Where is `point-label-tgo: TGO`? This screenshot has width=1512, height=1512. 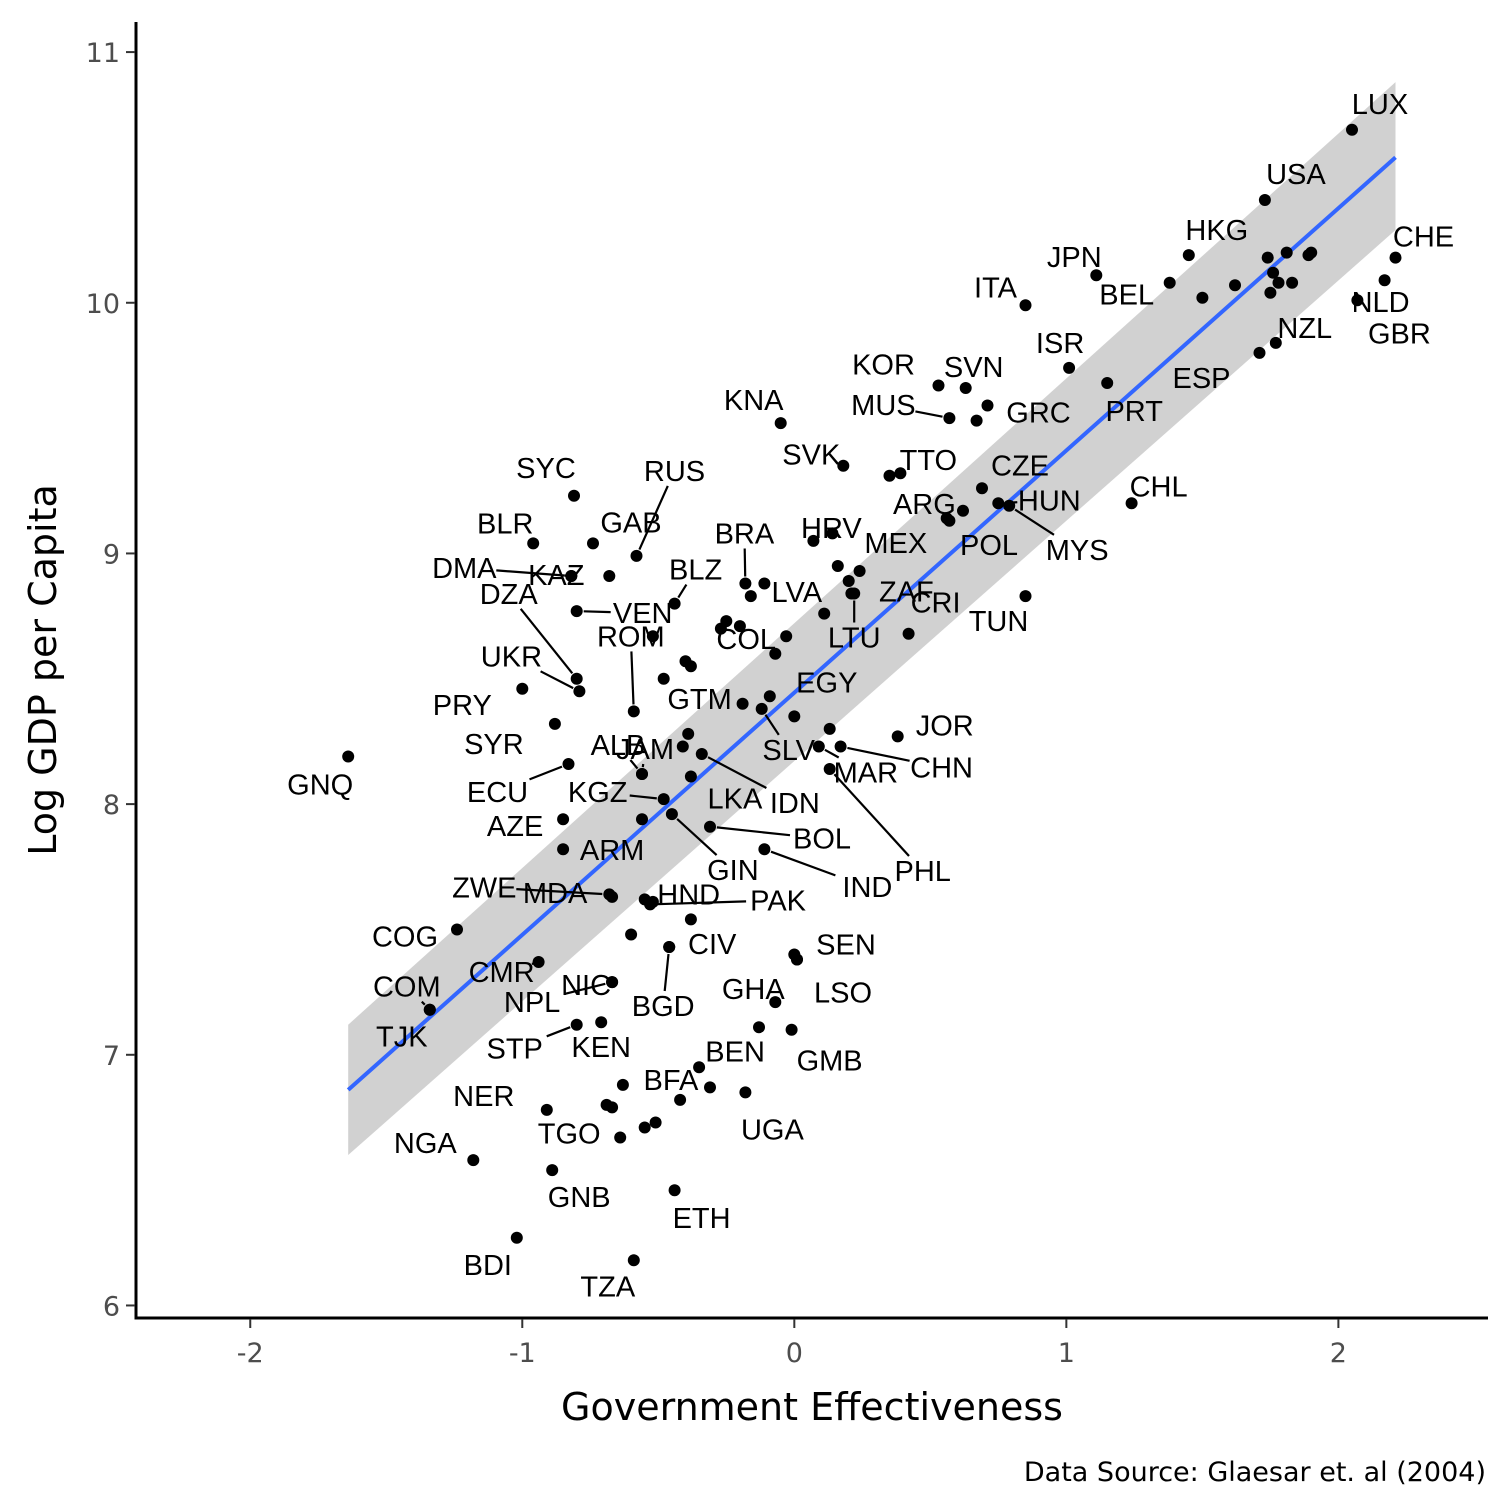
point-label-tgo: TGO is located at coordinates (569, 1135).